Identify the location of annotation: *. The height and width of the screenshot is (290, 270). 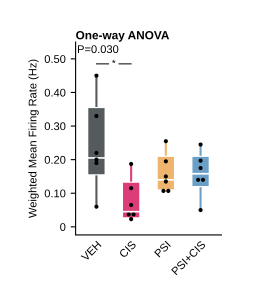
(114, 62).